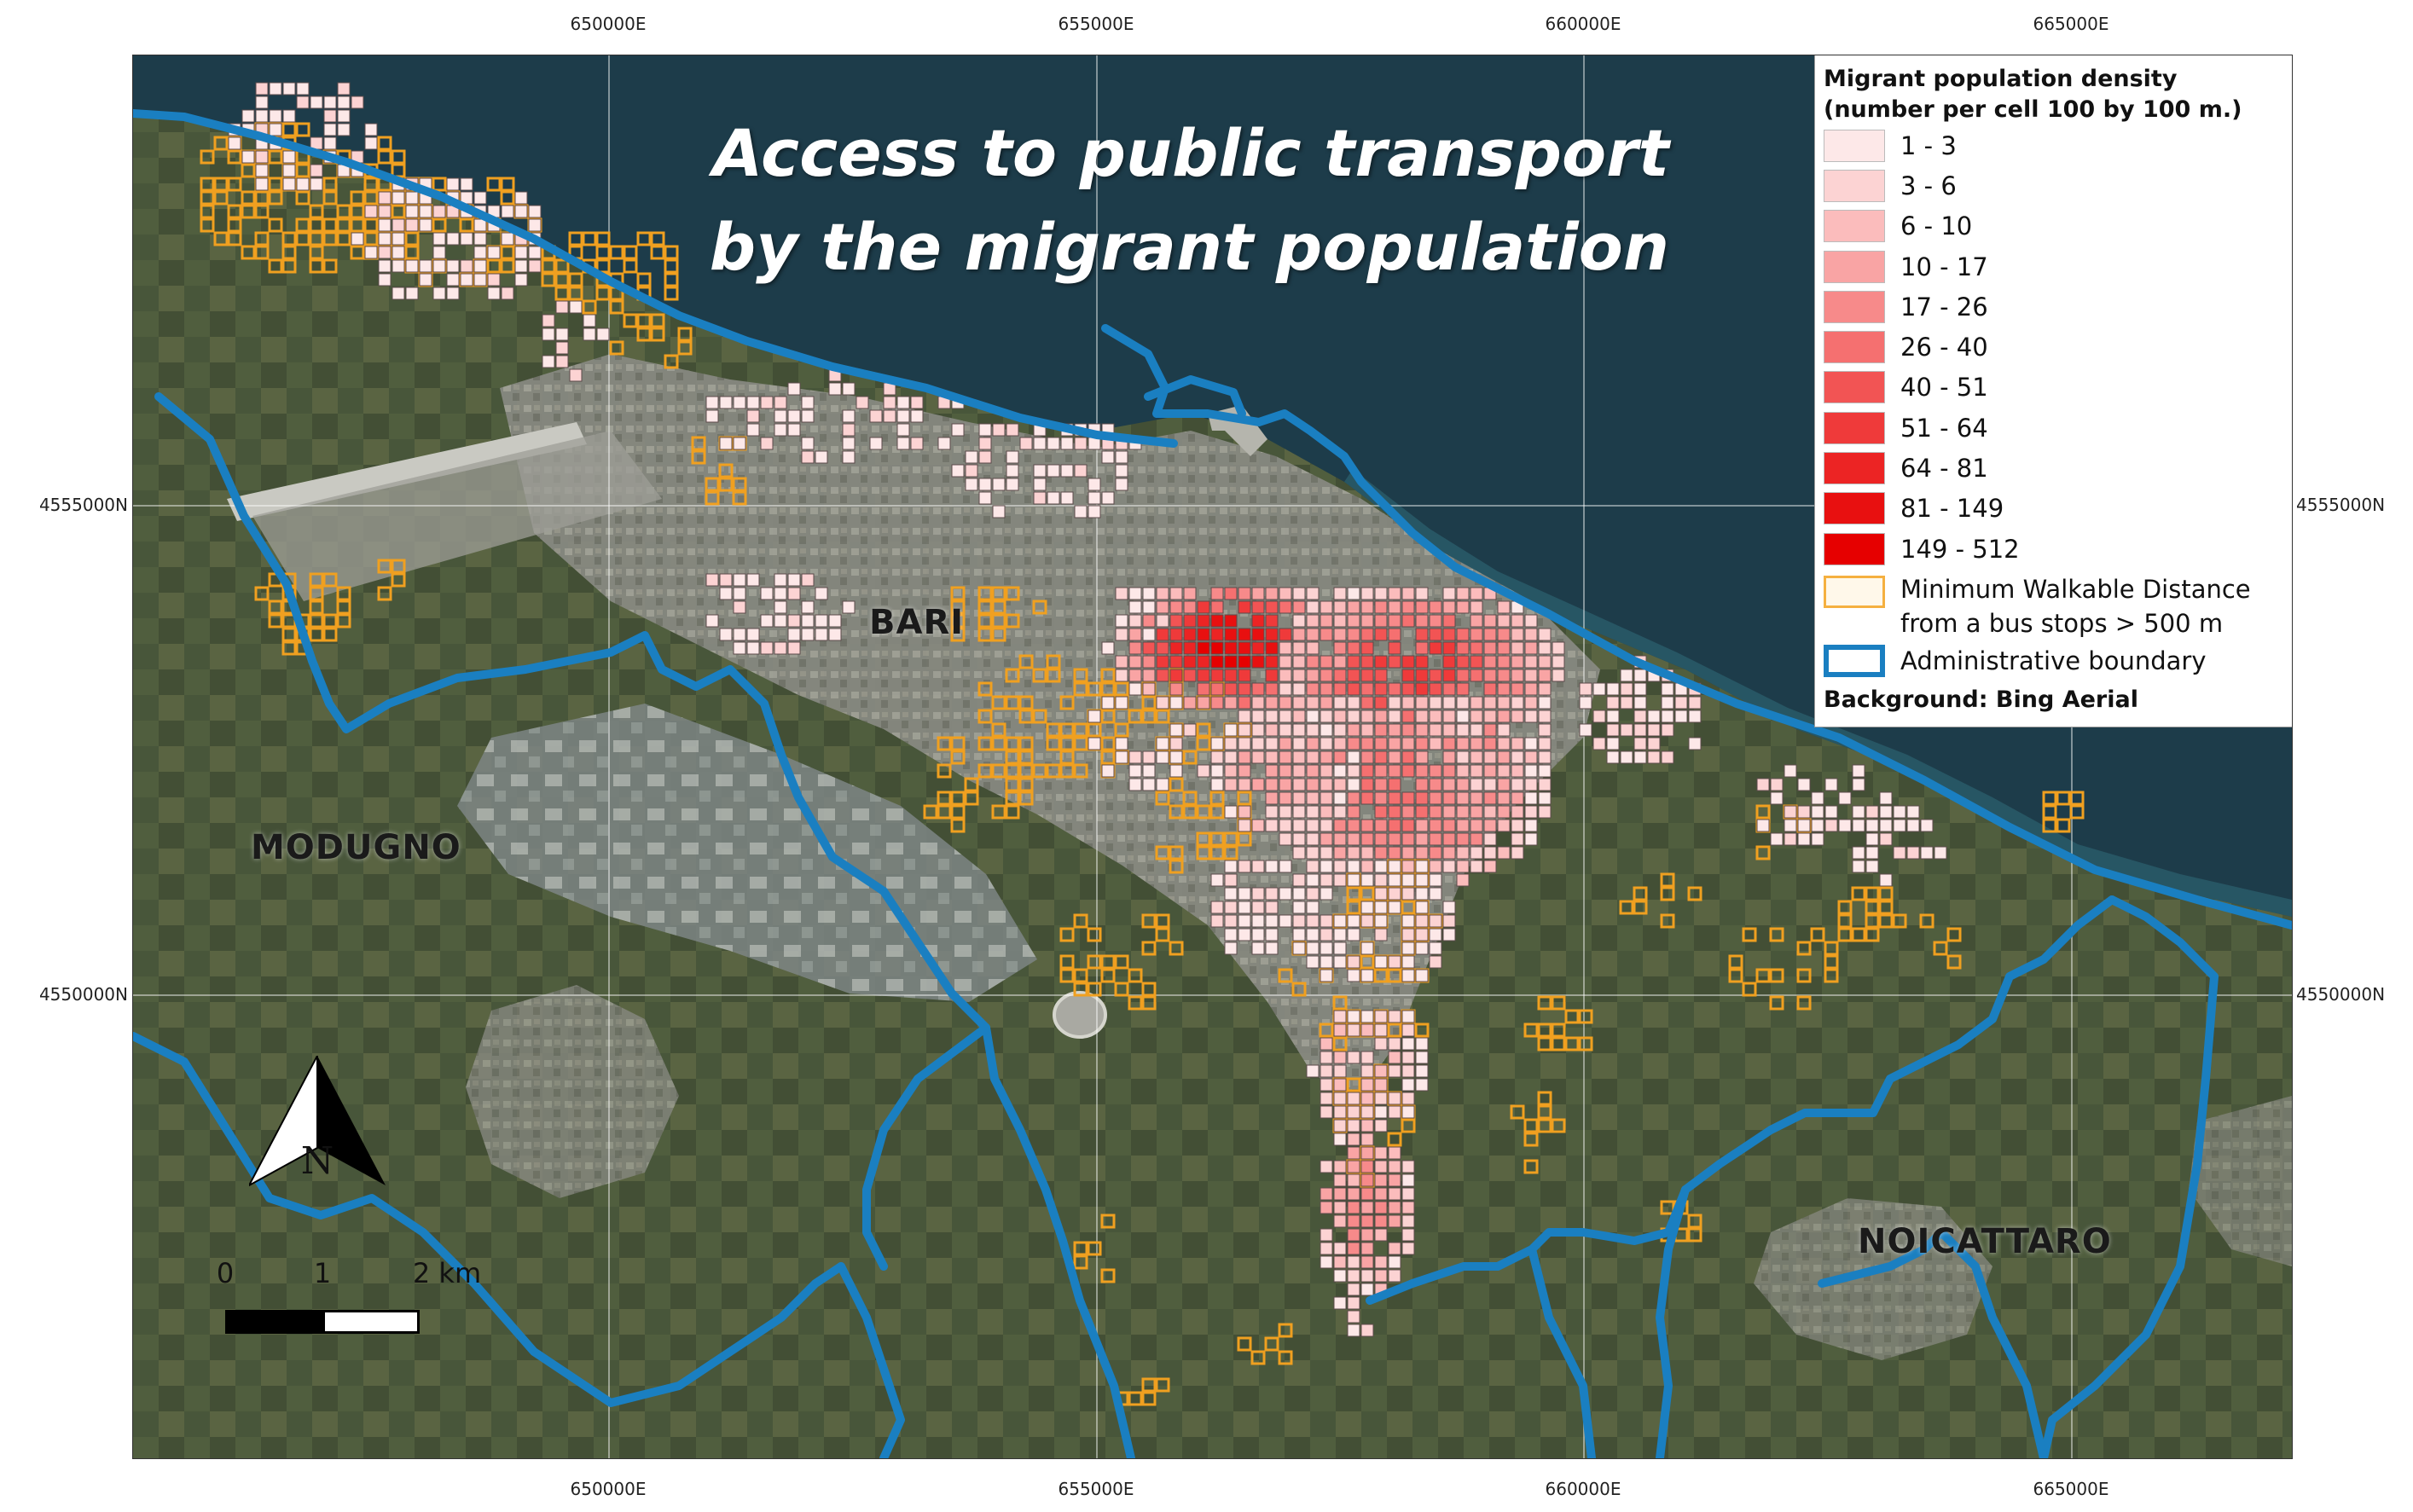 This screenshot has height=1512, width=2413. I want to click on legend-class-label: 26 - 40, so click(1944, 348).